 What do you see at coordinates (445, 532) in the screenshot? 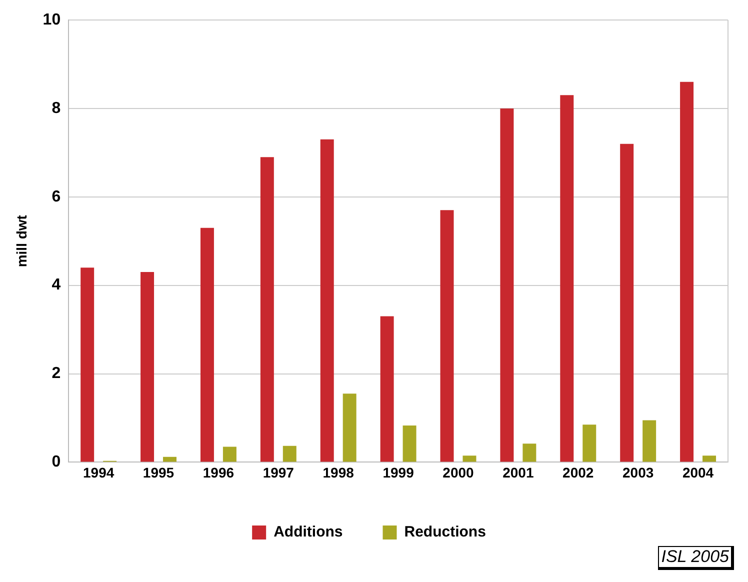
I see `legend-label: Reductions` at bounding box center [445, 532].